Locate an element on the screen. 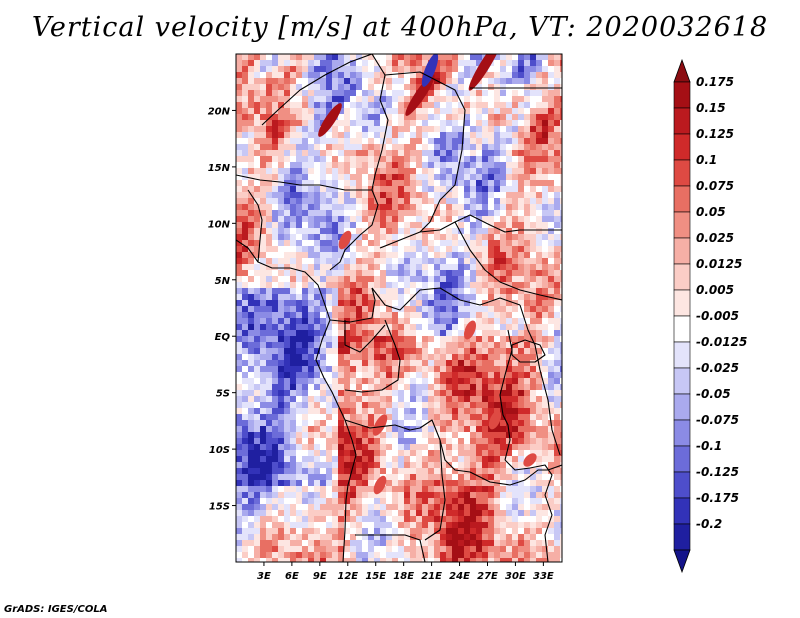  border-angola-zambia is located at coordinates (435, 490).